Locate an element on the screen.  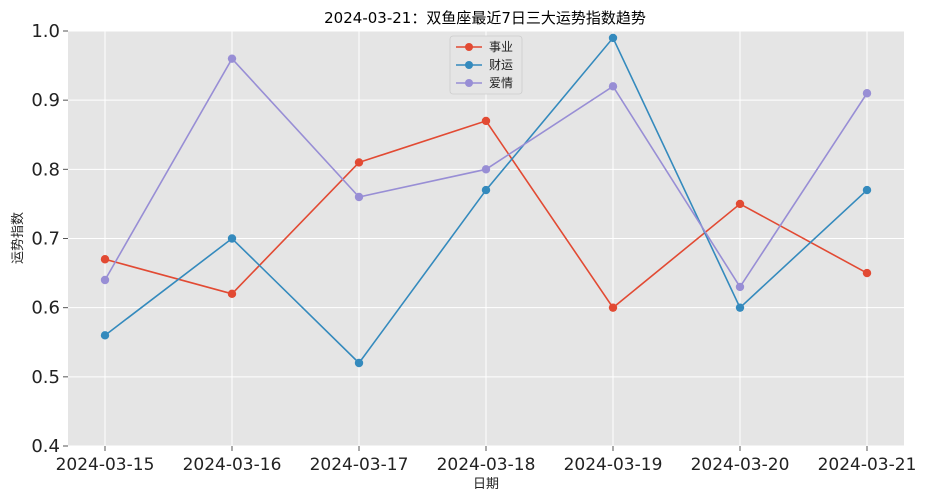
legend-label: 事业 is located at coordinates (501, 47).